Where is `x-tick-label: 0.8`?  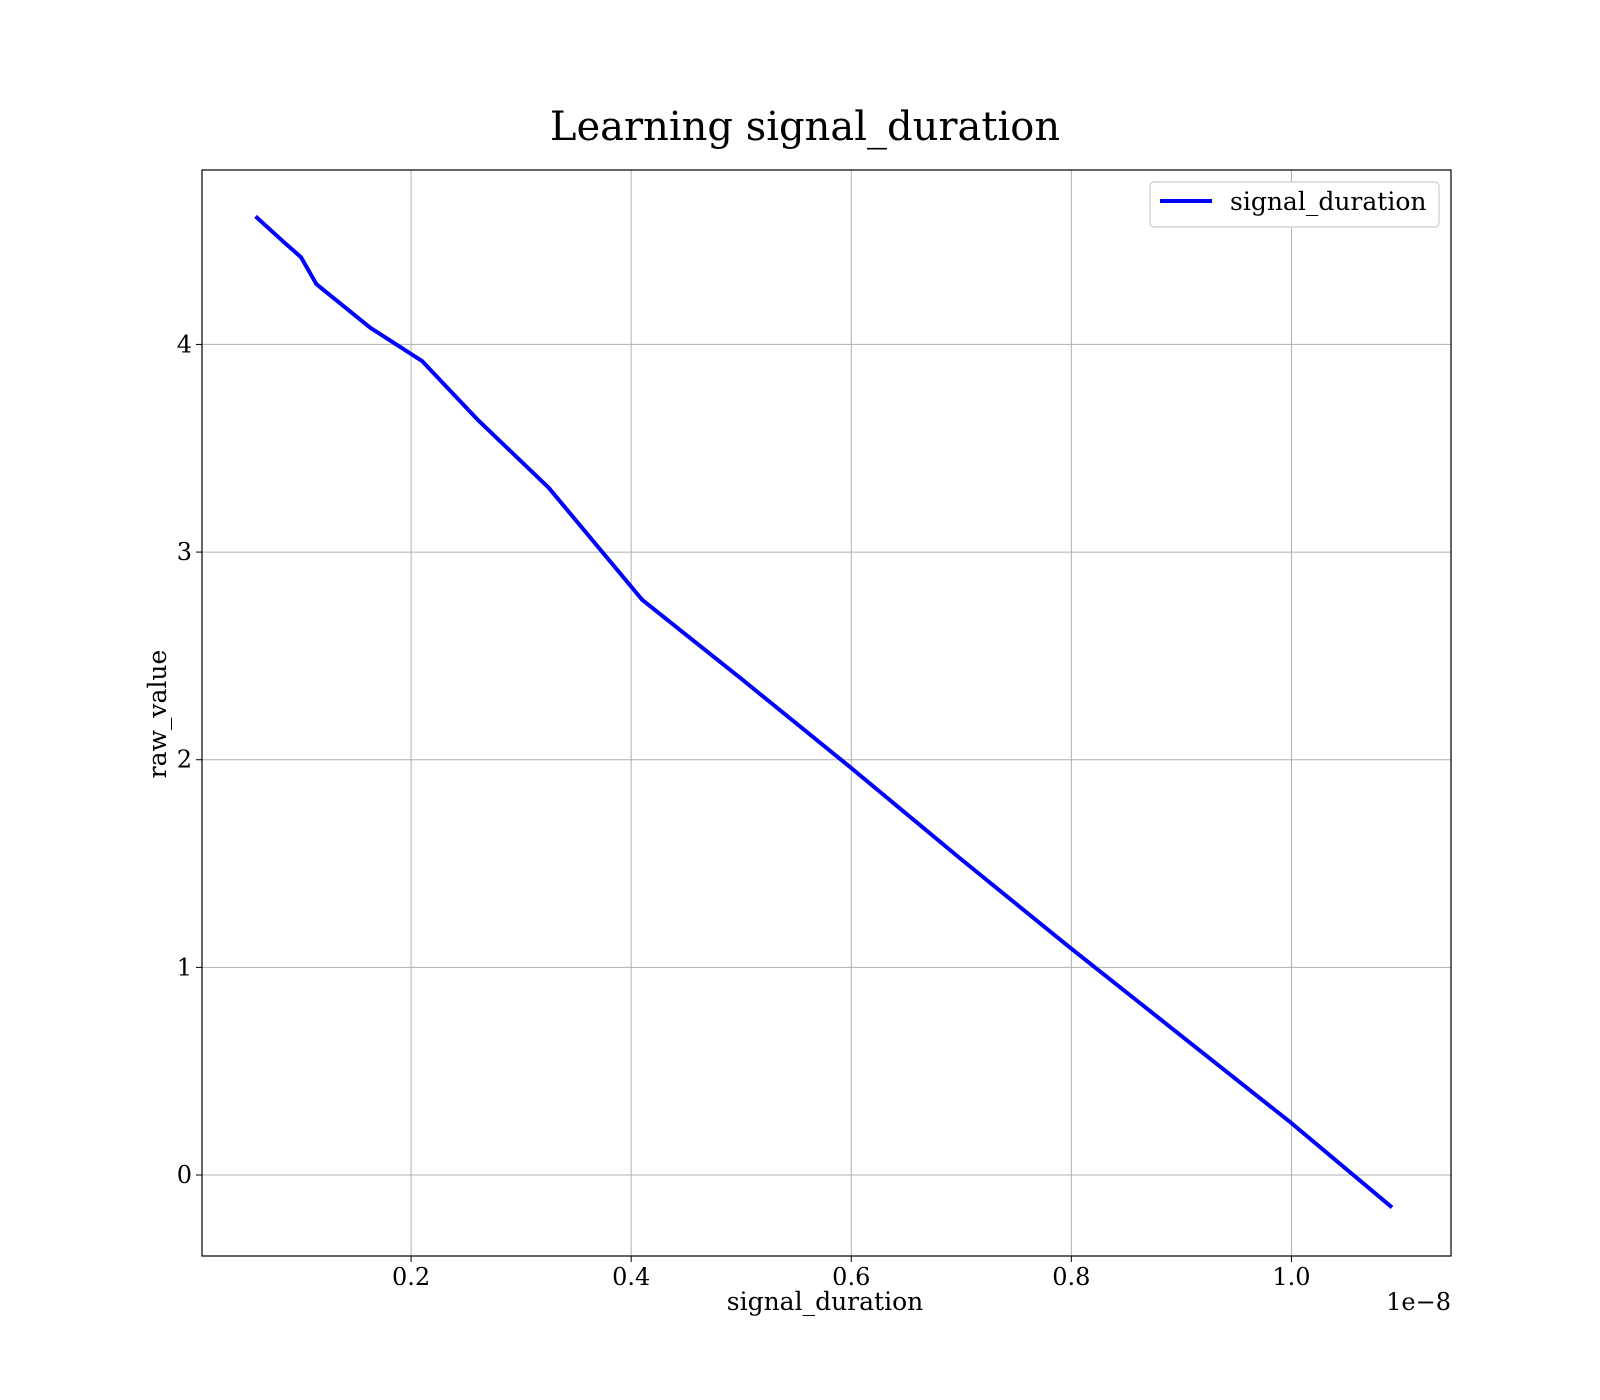
x-tick-label: 0.8 is located at coordinates (1071, 1277).